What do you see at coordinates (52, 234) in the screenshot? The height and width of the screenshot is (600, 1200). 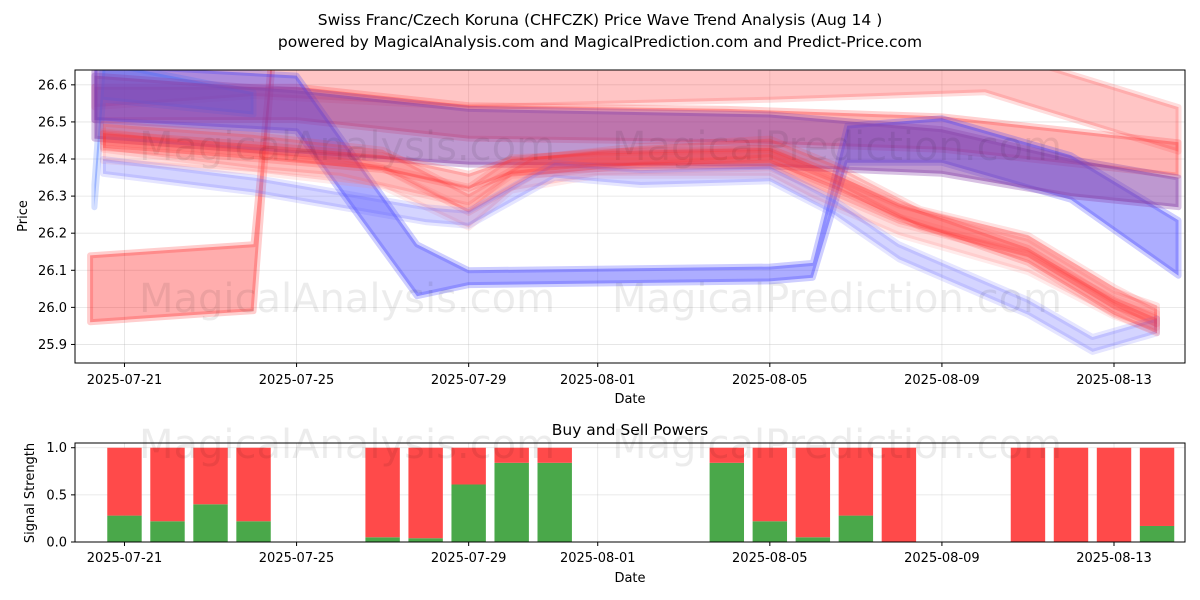 I see `price-y-tick-label-3: 26.2` at bounding box center [52, 234].